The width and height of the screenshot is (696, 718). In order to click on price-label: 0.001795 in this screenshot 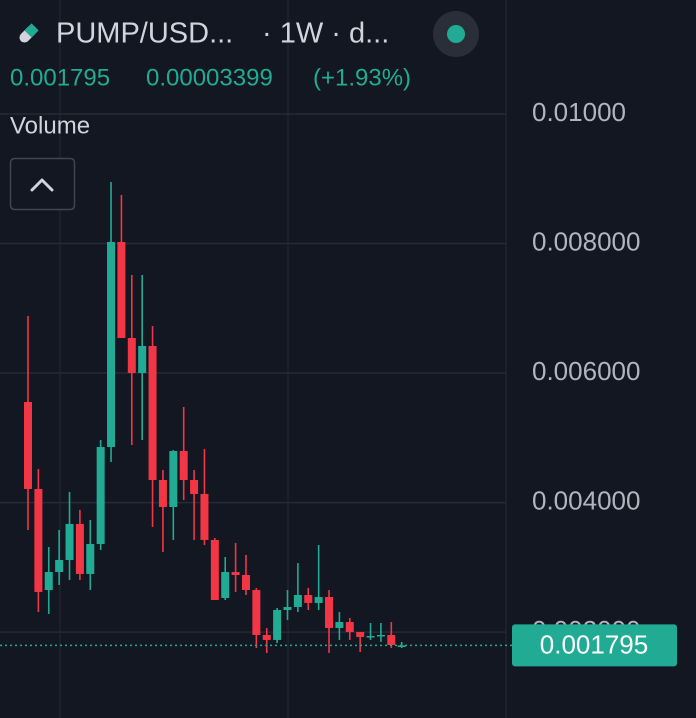, I will do `click(594, 644)`.